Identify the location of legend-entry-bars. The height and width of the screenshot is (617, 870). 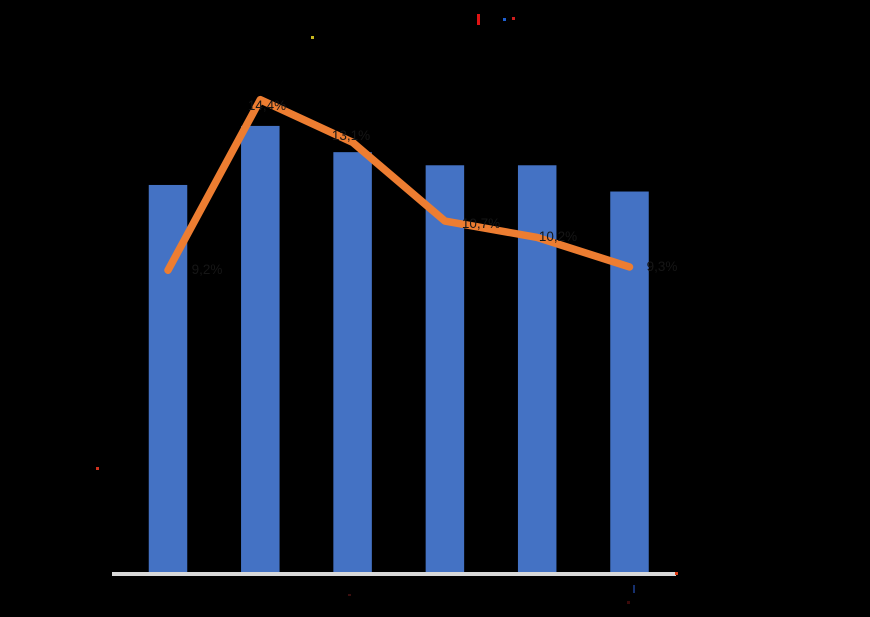
(767, 316).